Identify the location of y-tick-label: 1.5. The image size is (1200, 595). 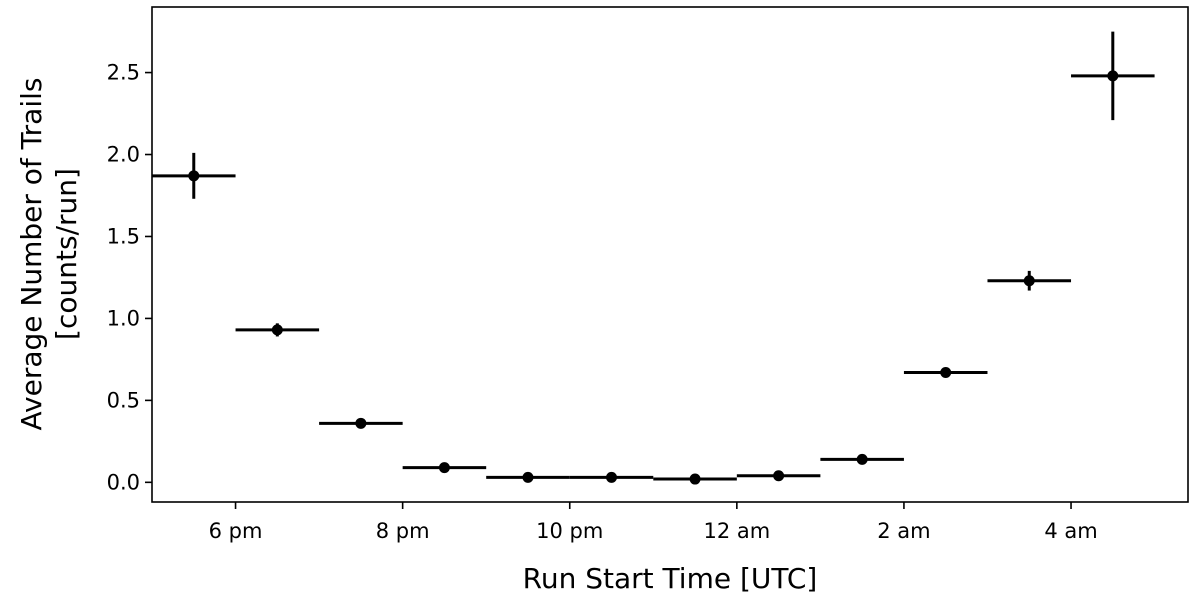
(123, 236).